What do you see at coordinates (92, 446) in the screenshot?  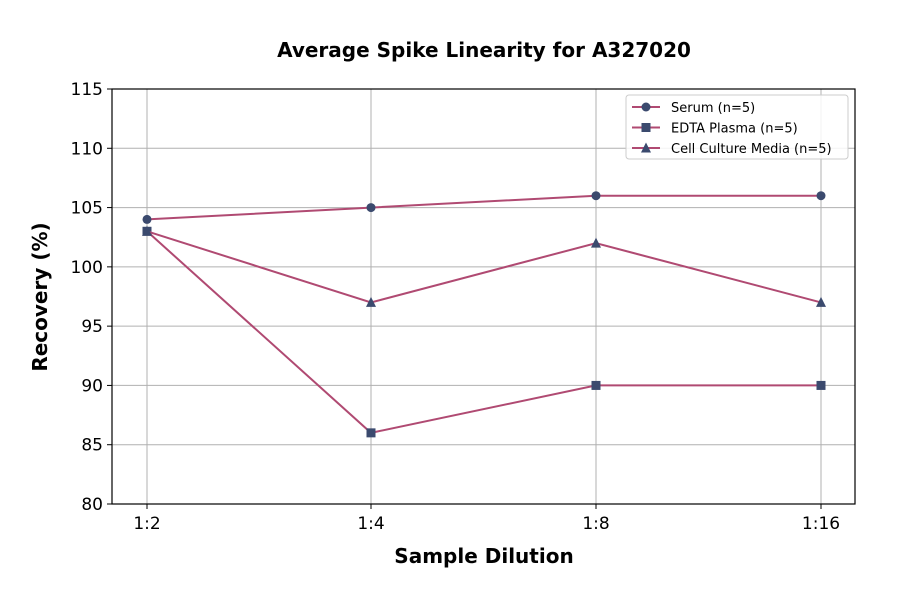 I see `y-tick-label: 85` at bounding box center [92, 446].